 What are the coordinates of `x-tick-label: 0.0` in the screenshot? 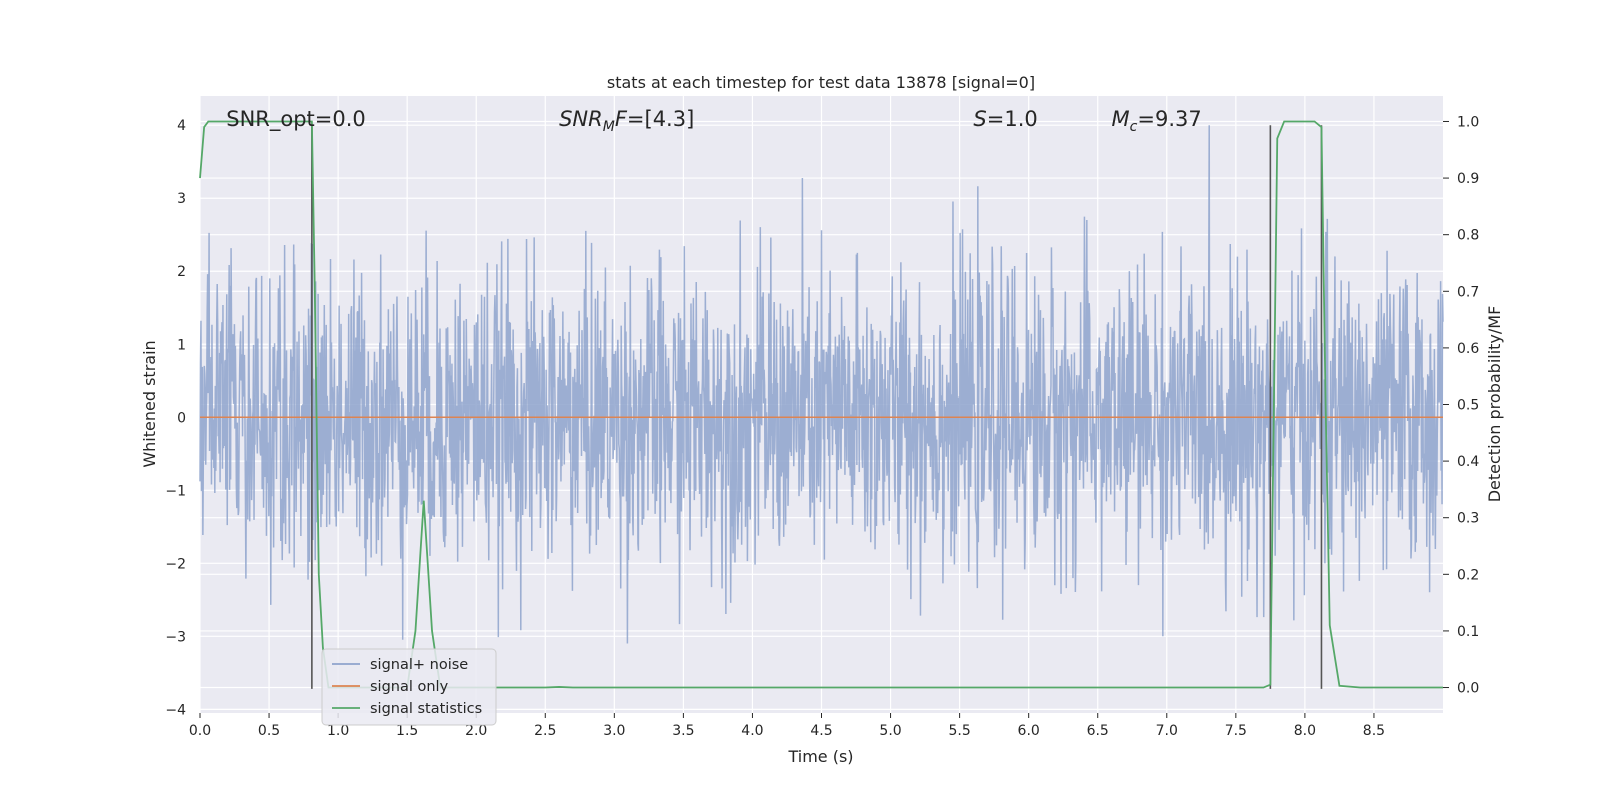 It's located at (200, 731).